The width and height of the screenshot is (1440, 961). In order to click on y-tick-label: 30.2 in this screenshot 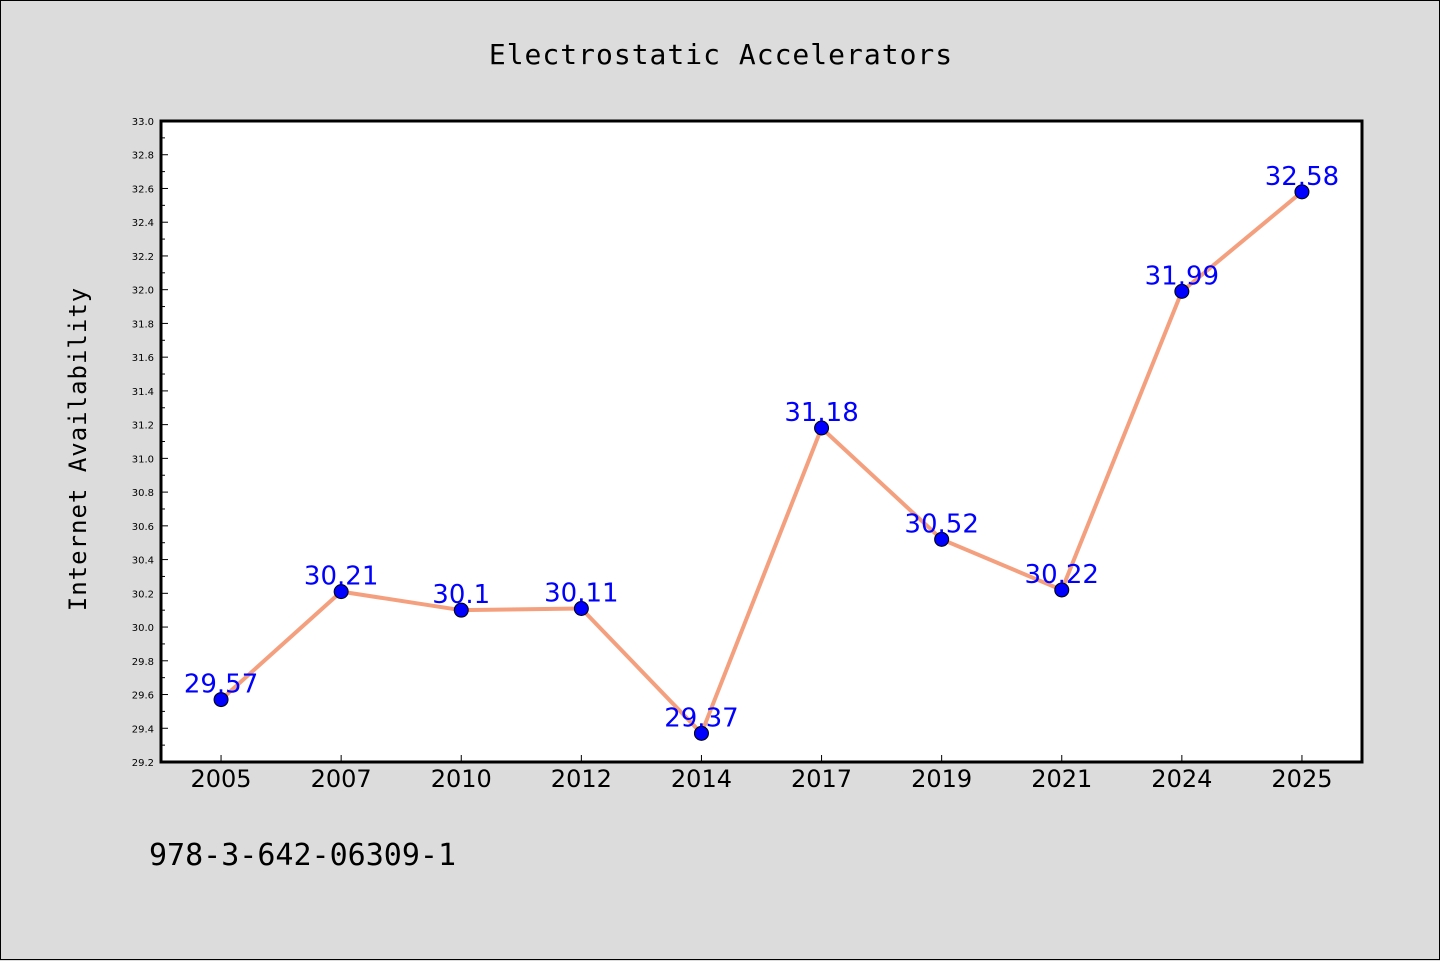, I will do `click(143, 594)`.